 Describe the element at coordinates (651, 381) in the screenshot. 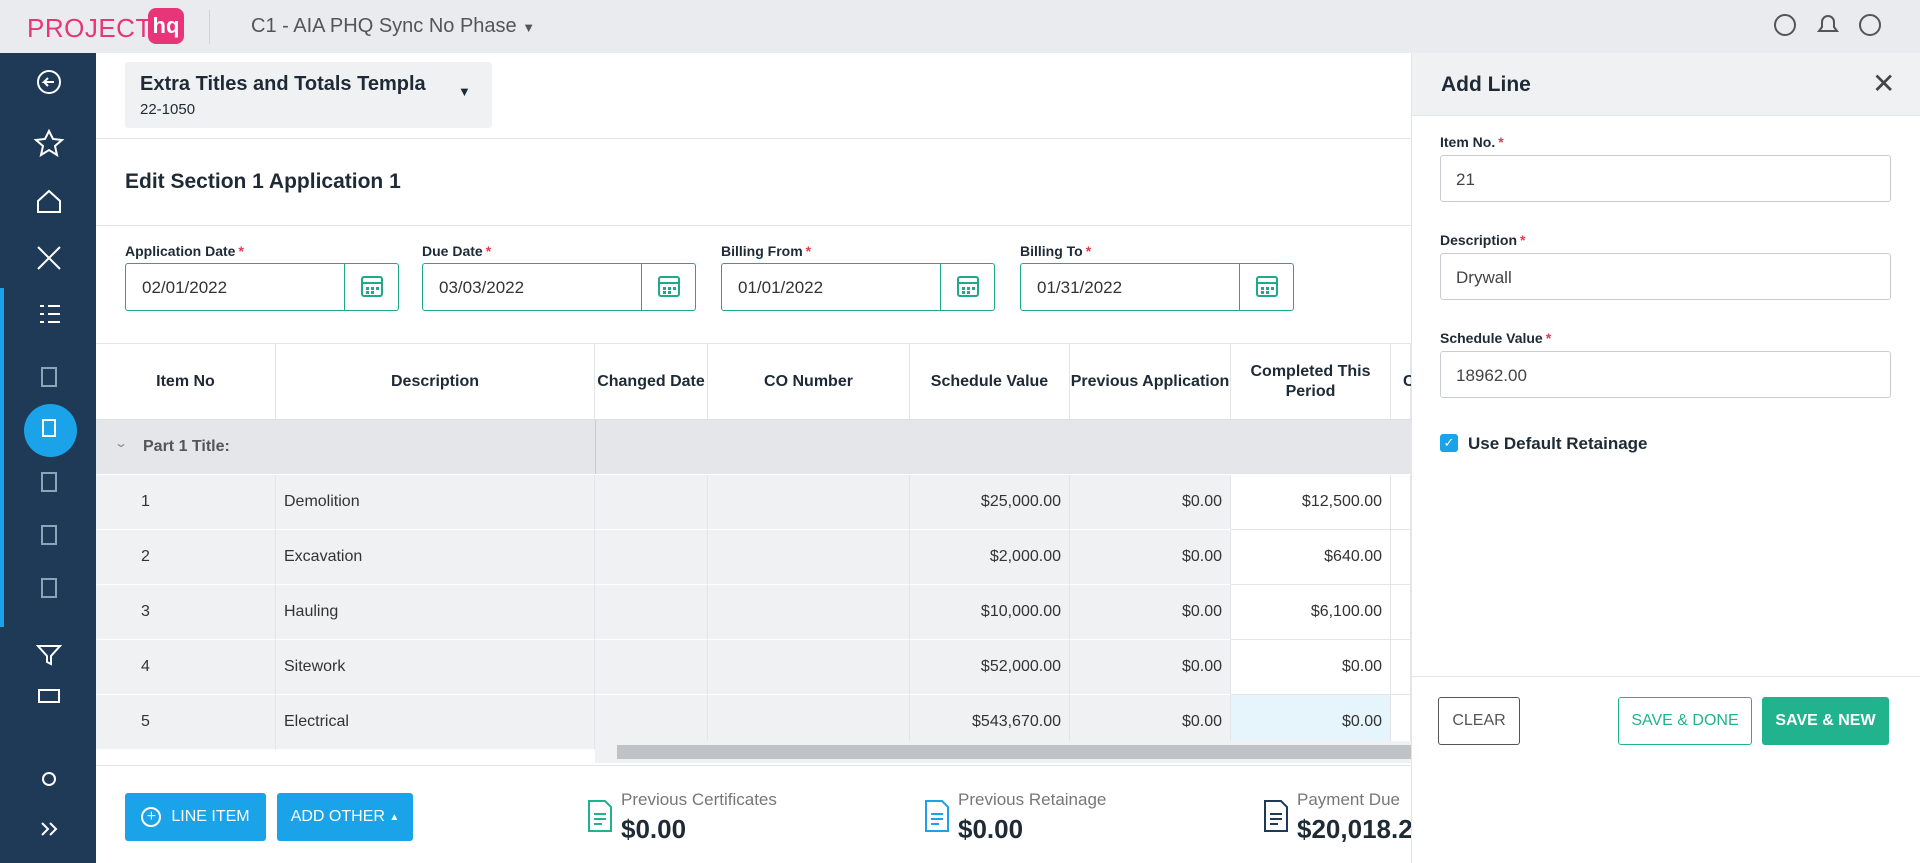

I see `column-header: Changed Date` at that location.